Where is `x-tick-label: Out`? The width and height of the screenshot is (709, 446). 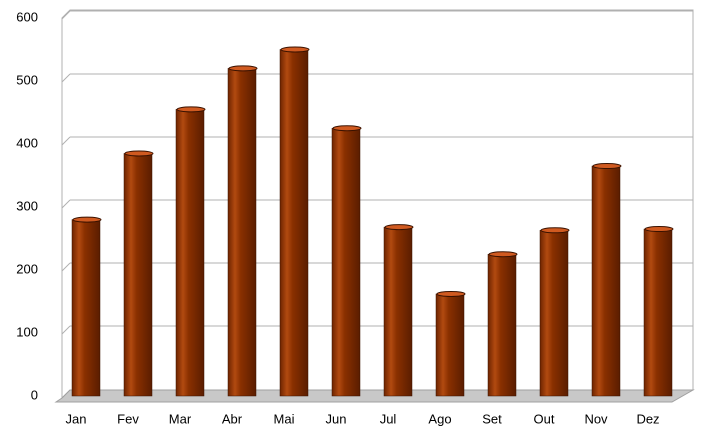 x-tick-label: Out is located at coordinates (544, 418).